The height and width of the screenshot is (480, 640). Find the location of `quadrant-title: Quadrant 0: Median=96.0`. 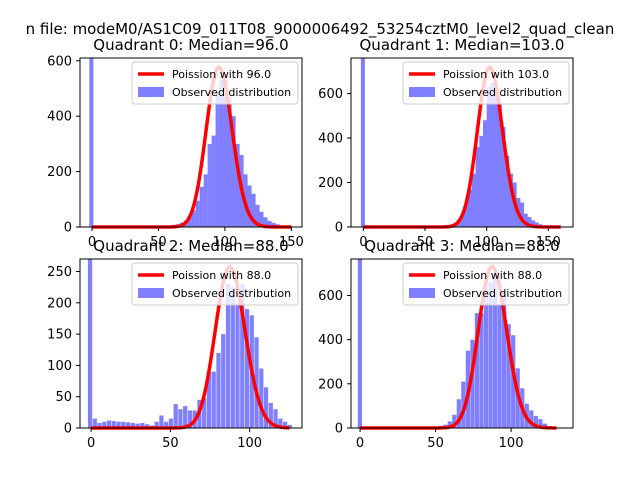

quadrant-title: Quadrant 0: Median=96.0 is located at coordinates (190, 45).